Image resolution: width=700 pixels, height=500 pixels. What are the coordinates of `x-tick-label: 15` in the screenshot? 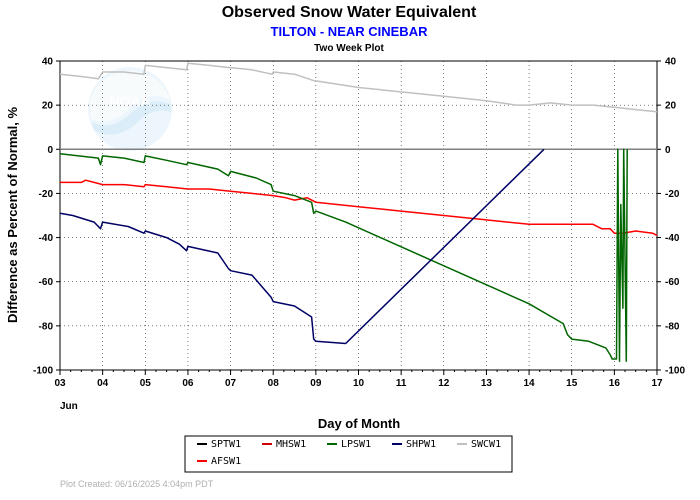 It's located at (572, 383).